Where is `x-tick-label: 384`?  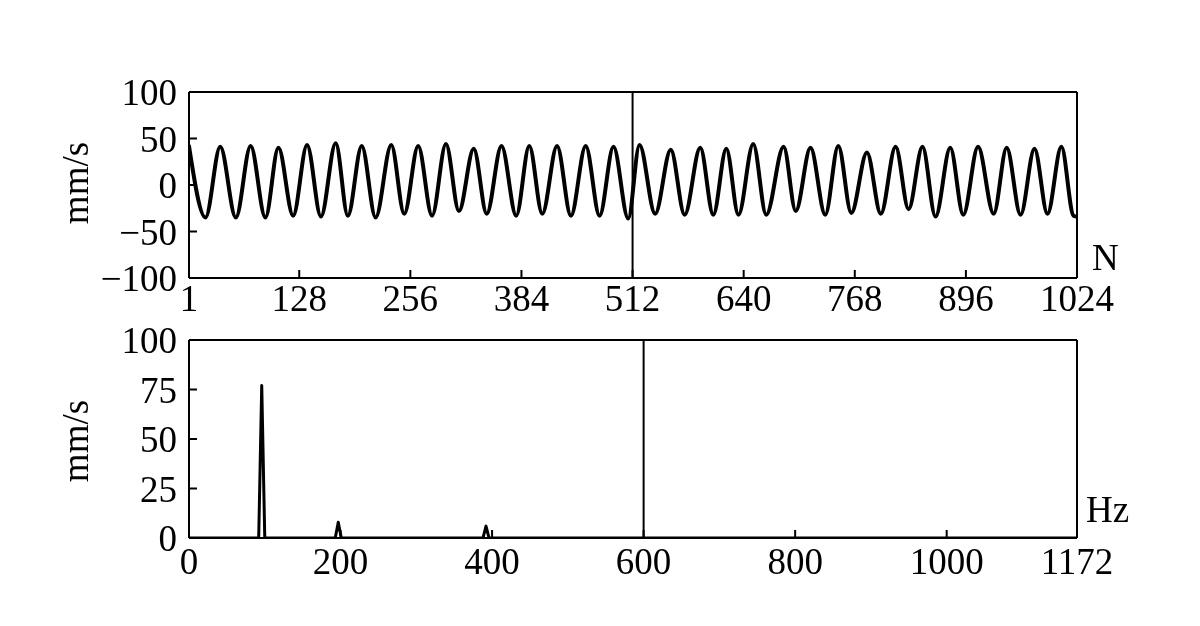
x-tick-label: 384 is located at coordinates (521, 299).